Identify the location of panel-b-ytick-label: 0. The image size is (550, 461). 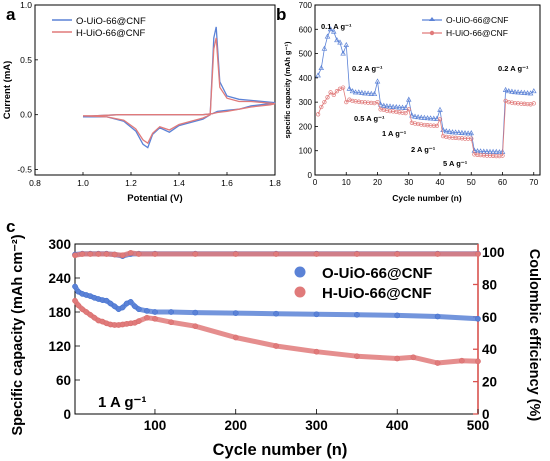
(310, 175).